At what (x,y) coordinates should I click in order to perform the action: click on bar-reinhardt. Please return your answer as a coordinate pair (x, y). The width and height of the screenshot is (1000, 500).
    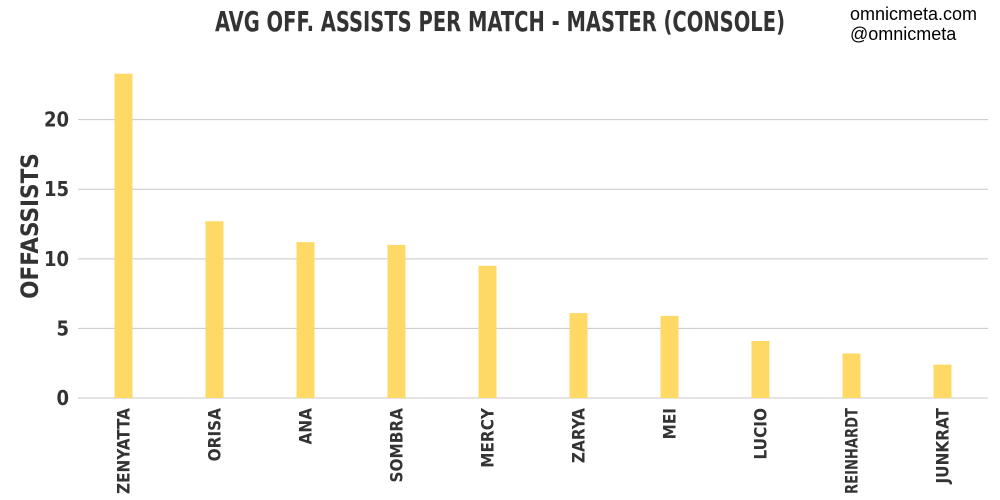
    Looking at the image, I should click on (851, 375).